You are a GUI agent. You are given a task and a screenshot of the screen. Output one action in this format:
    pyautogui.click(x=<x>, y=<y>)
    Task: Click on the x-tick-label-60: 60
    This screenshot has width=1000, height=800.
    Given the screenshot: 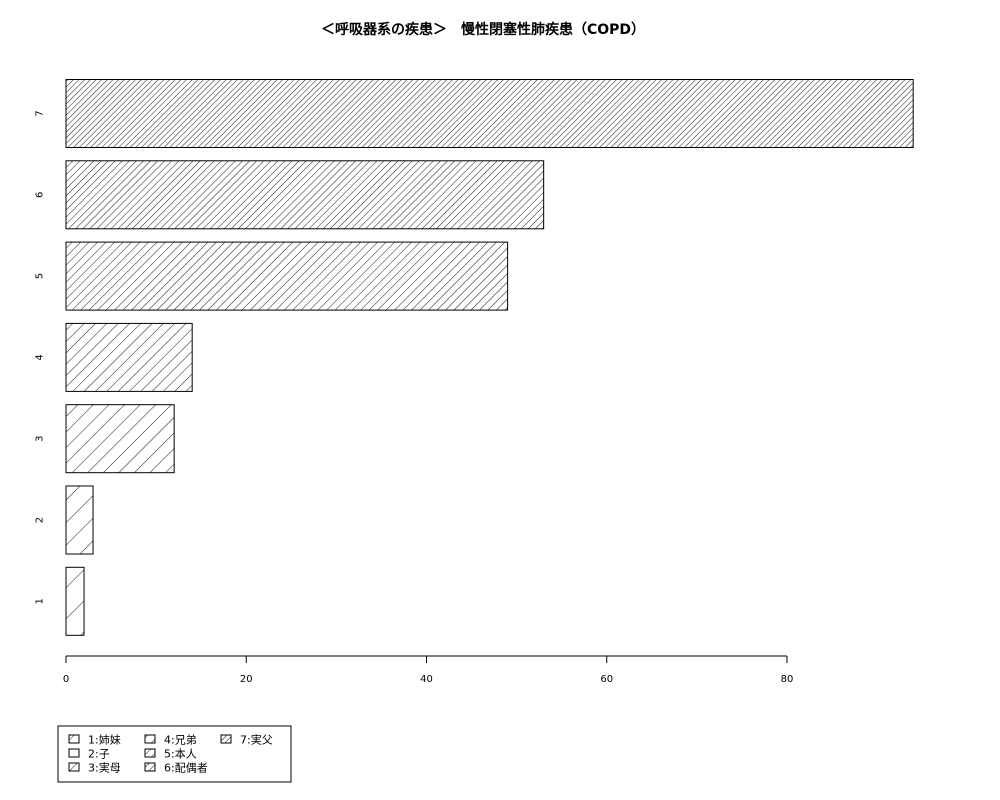 What is the action you would take?
    pyautogui.click(x=606, y=679)
    